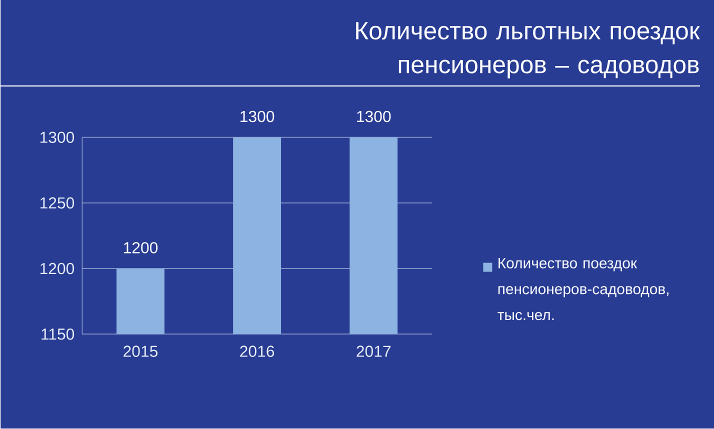 This screenshot has width=714, height=429. I want to click on x-tick-label: 2017, so click(373, 352).